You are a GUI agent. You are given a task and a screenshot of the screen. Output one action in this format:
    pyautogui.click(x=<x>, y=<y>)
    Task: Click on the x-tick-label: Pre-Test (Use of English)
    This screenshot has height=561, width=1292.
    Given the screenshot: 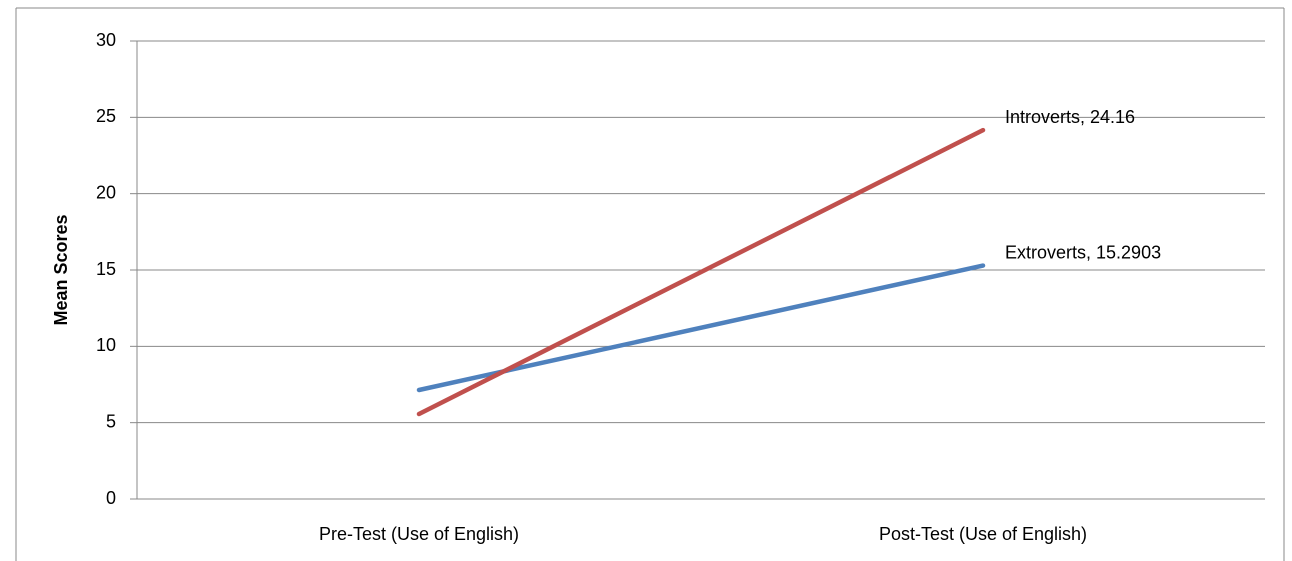 What is the action you would take?
    pyautogui.click(x=419, y=534)
    